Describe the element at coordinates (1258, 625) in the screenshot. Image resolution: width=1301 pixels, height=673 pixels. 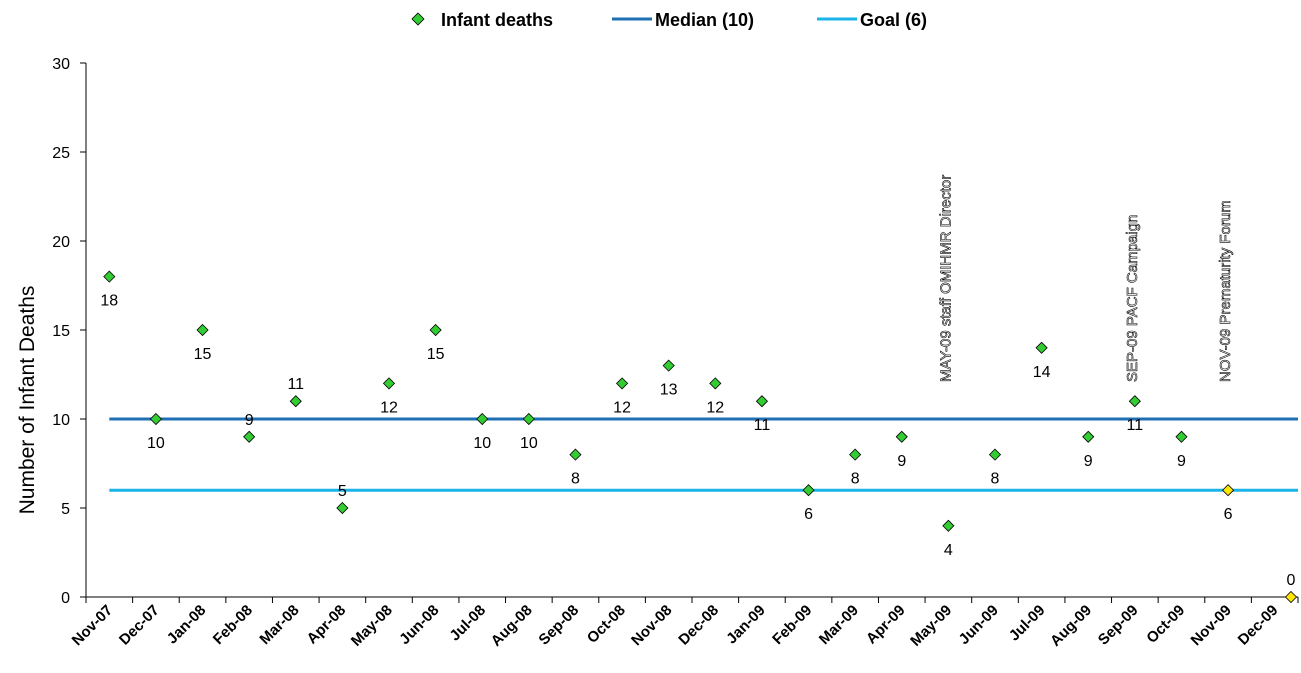
I see `x-tick-label: Dec-09` at that location.